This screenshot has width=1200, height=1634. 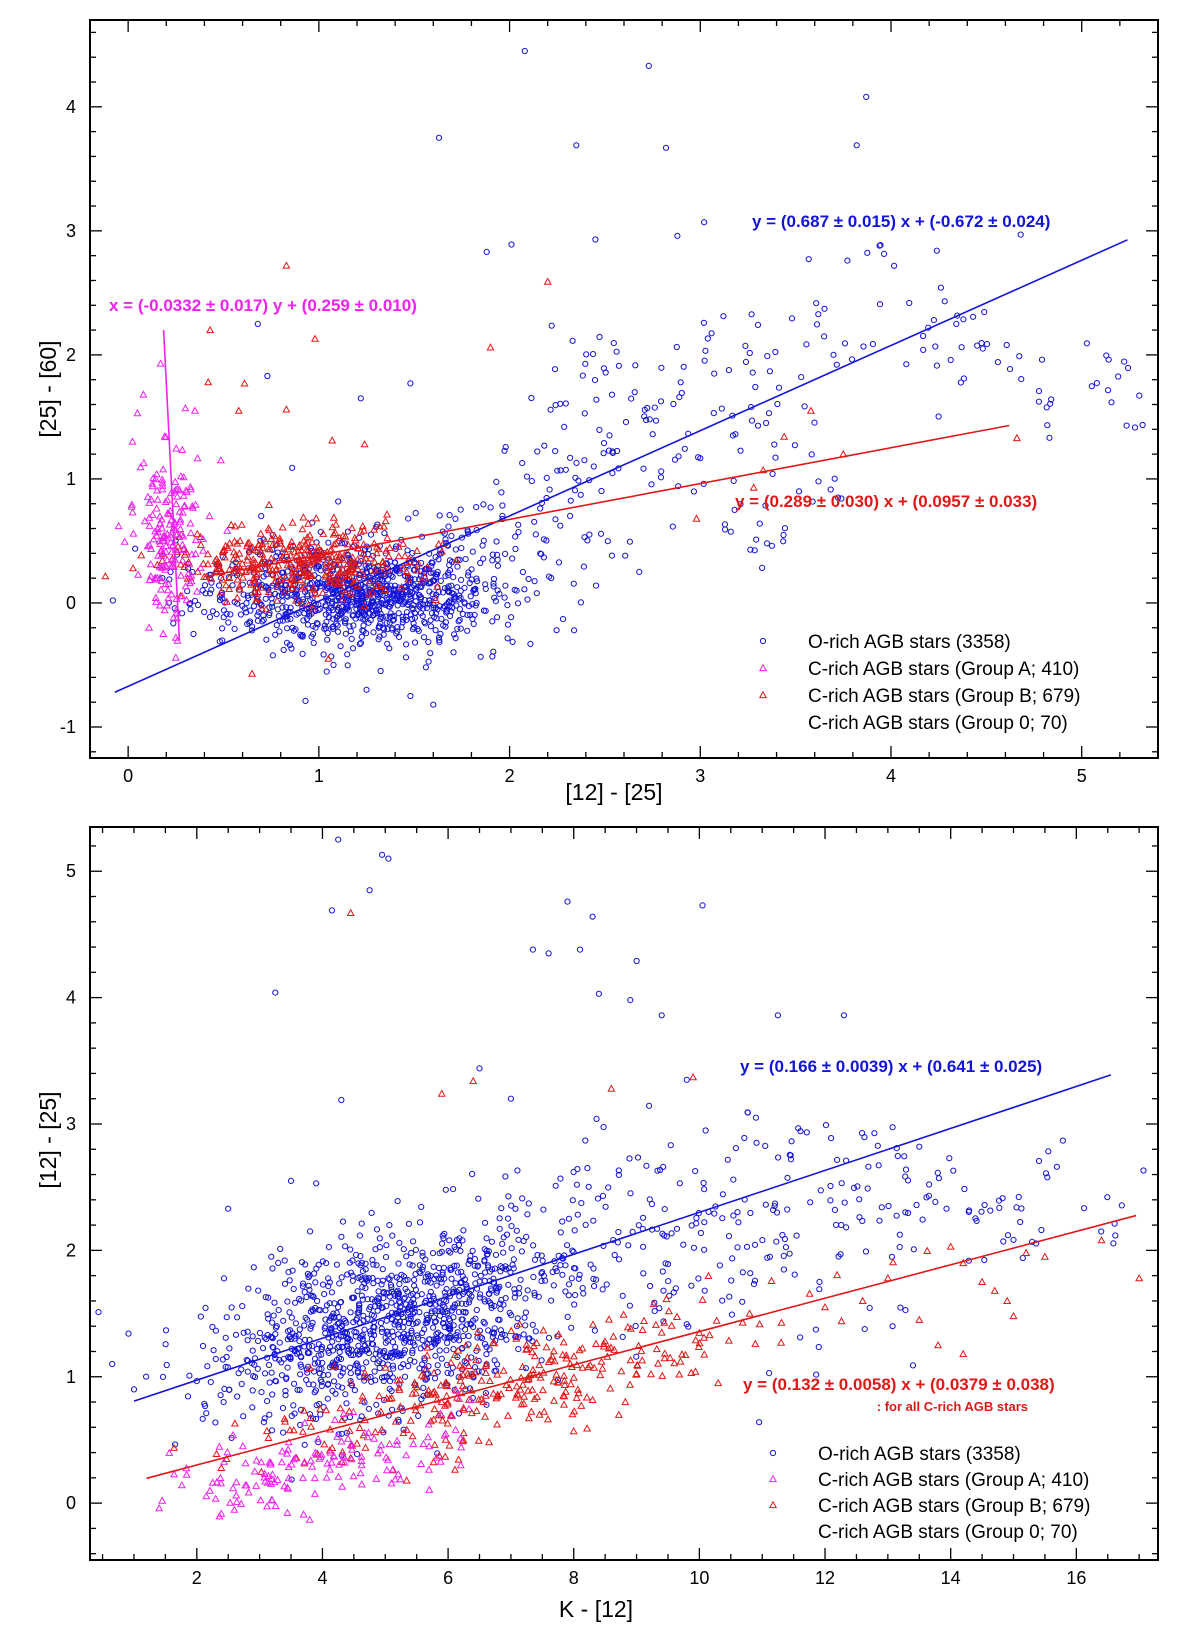 I want to click on x-tick-label: 3, so click(x=700, y=776).